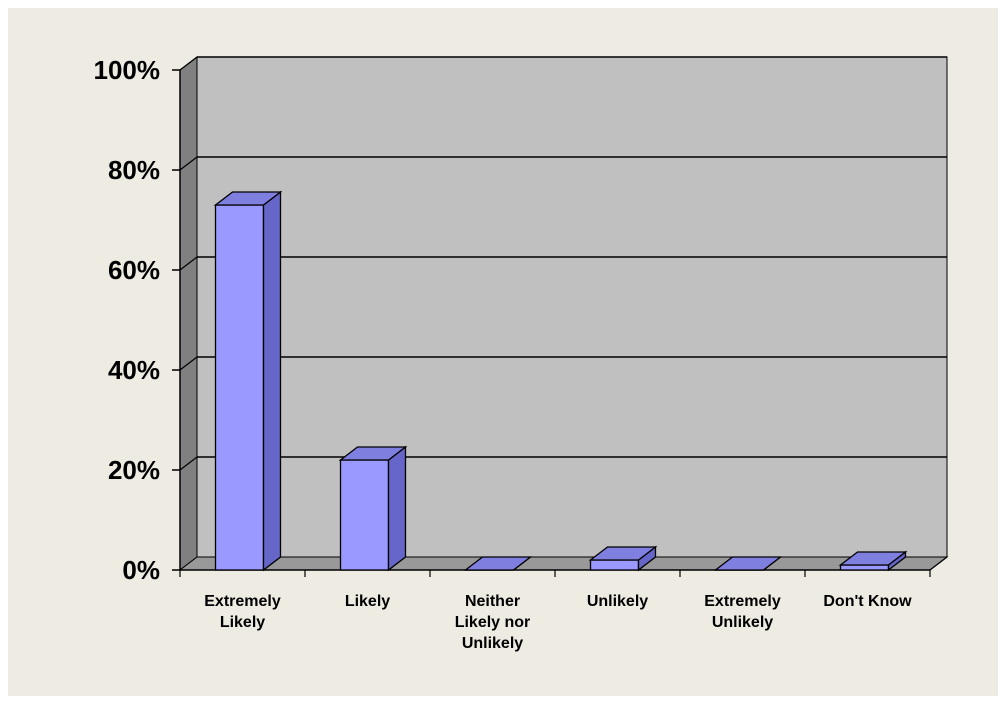  Describe the element at coordinates (127, 70) in the screenshot. I see `y-tick-label: 100%` at that location.